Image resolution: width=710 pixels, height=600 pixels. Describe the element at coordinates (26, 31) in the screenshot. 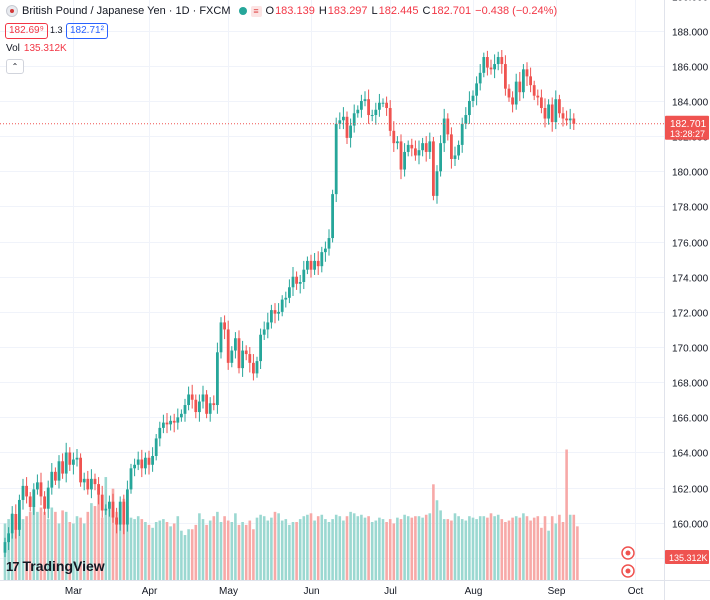

I see `sell-button: 182.69⁹` at that location.